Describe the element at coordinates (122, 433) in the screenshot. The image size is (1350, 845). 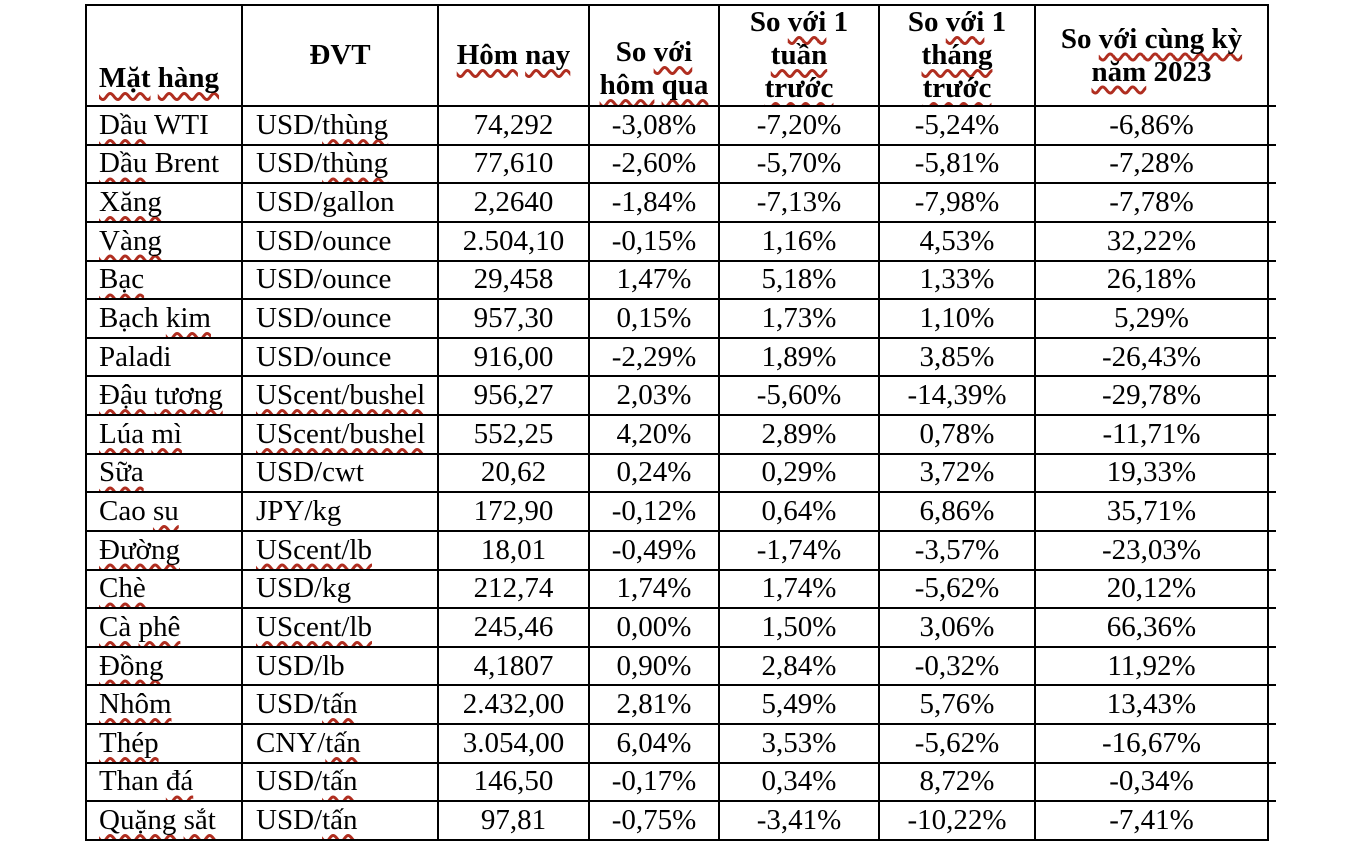
I see `spellcheck-squiggle-text: Lúa` at that location.